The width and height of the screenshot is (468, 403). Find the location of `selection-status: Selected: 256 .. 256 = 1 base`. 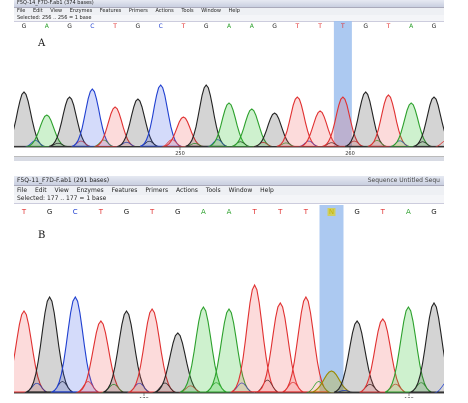

selection-status: Selected: 256 .. 256 = 1 base is located at coordinates (229, 18).